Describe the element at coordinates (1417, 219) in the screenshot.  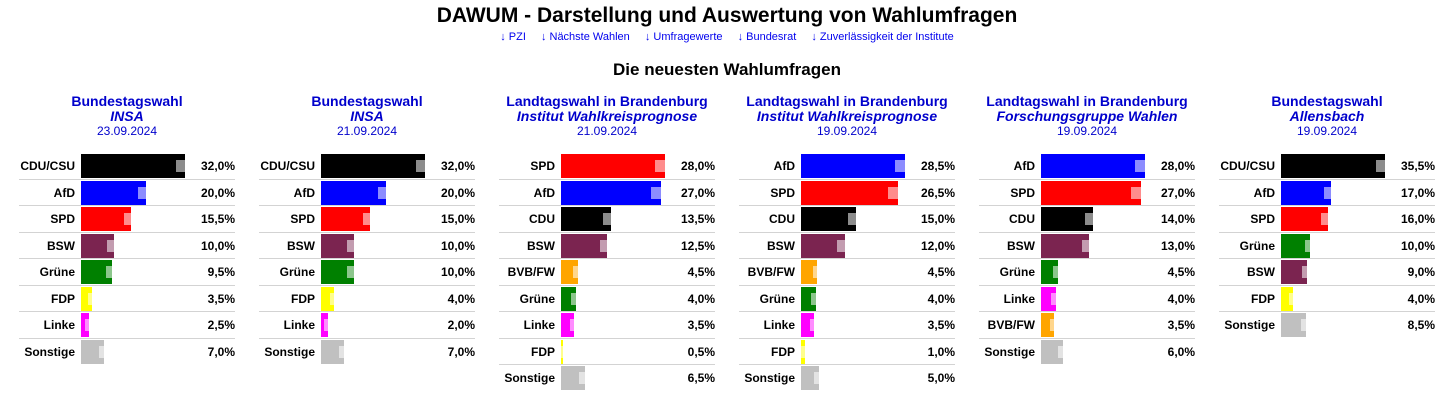
I see `result-value: 16,0%` at that location.